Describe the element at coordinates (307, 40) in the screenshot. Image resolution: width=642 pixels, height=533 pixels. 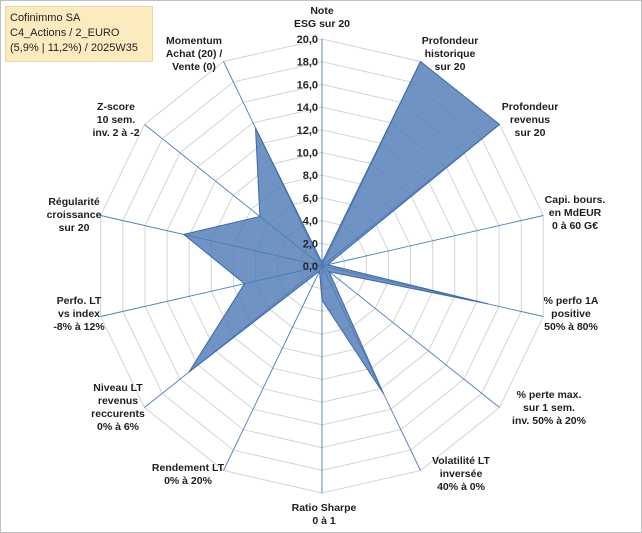
I see `tick-label: 20,0` at that location.